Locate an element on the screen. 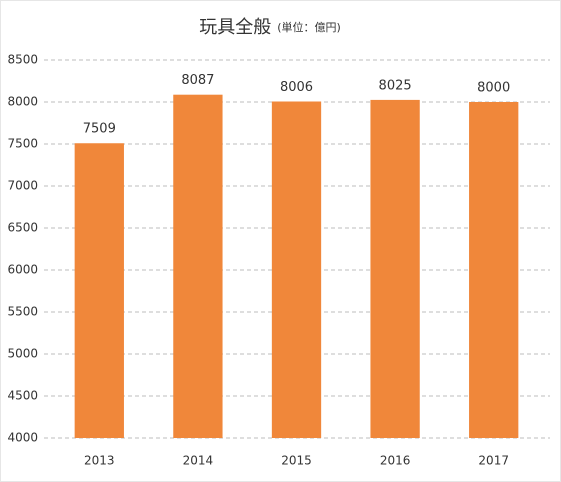 This screenshot has height=482, width=561. y-tick-label: 8500 is located at coordinates (22, 60).